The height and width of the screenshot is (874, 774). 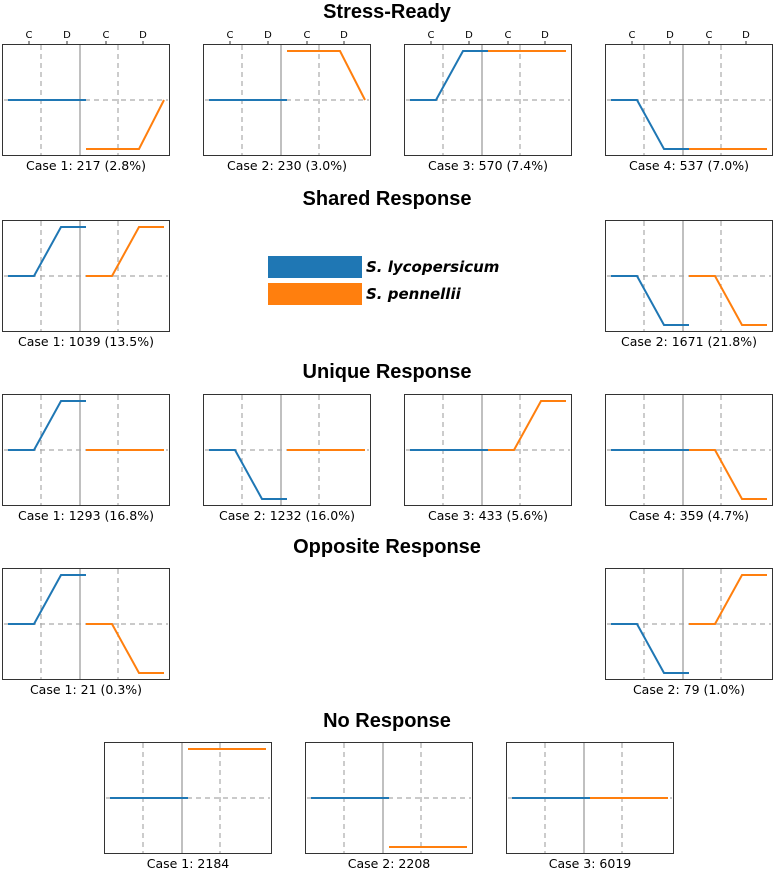 What do you see at coordinates (86, 341) in the screenshot?
I see `panel-caption: Case 1: 1039 (13.5%)` at bounding box center [86, 341].